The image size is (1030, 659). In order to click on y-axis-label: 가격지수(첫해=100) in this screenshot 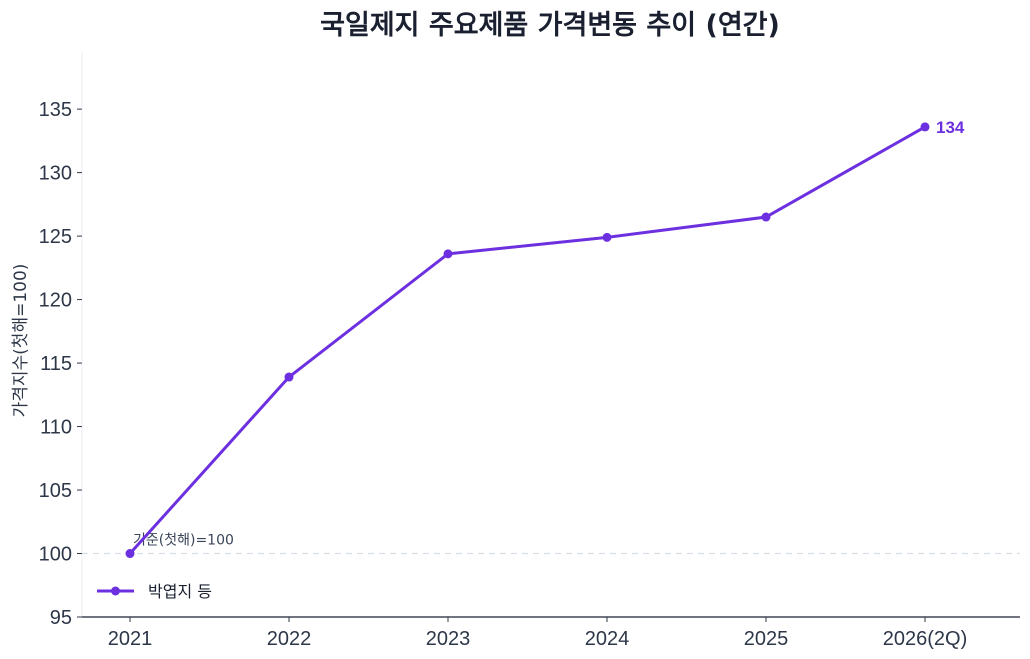, I will do `click(21, 341)`.